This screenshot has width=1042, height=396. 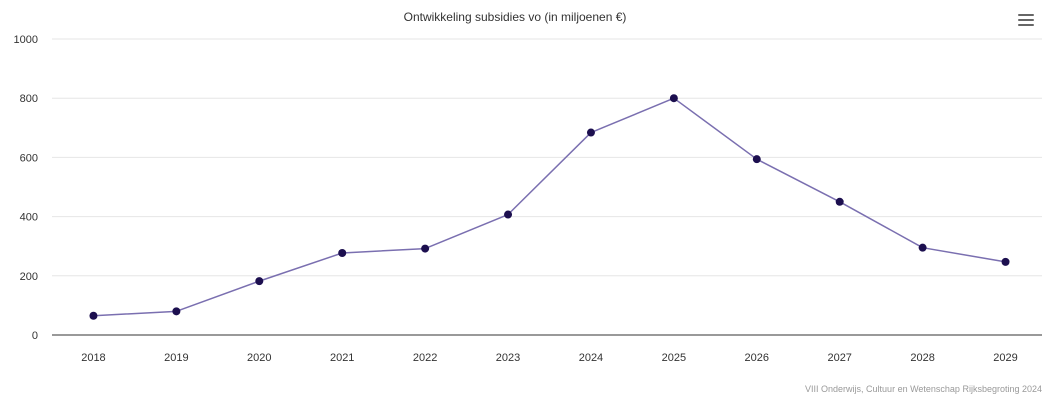 I want to click on x-tick-label: 2018, so click(x=93, y=358).